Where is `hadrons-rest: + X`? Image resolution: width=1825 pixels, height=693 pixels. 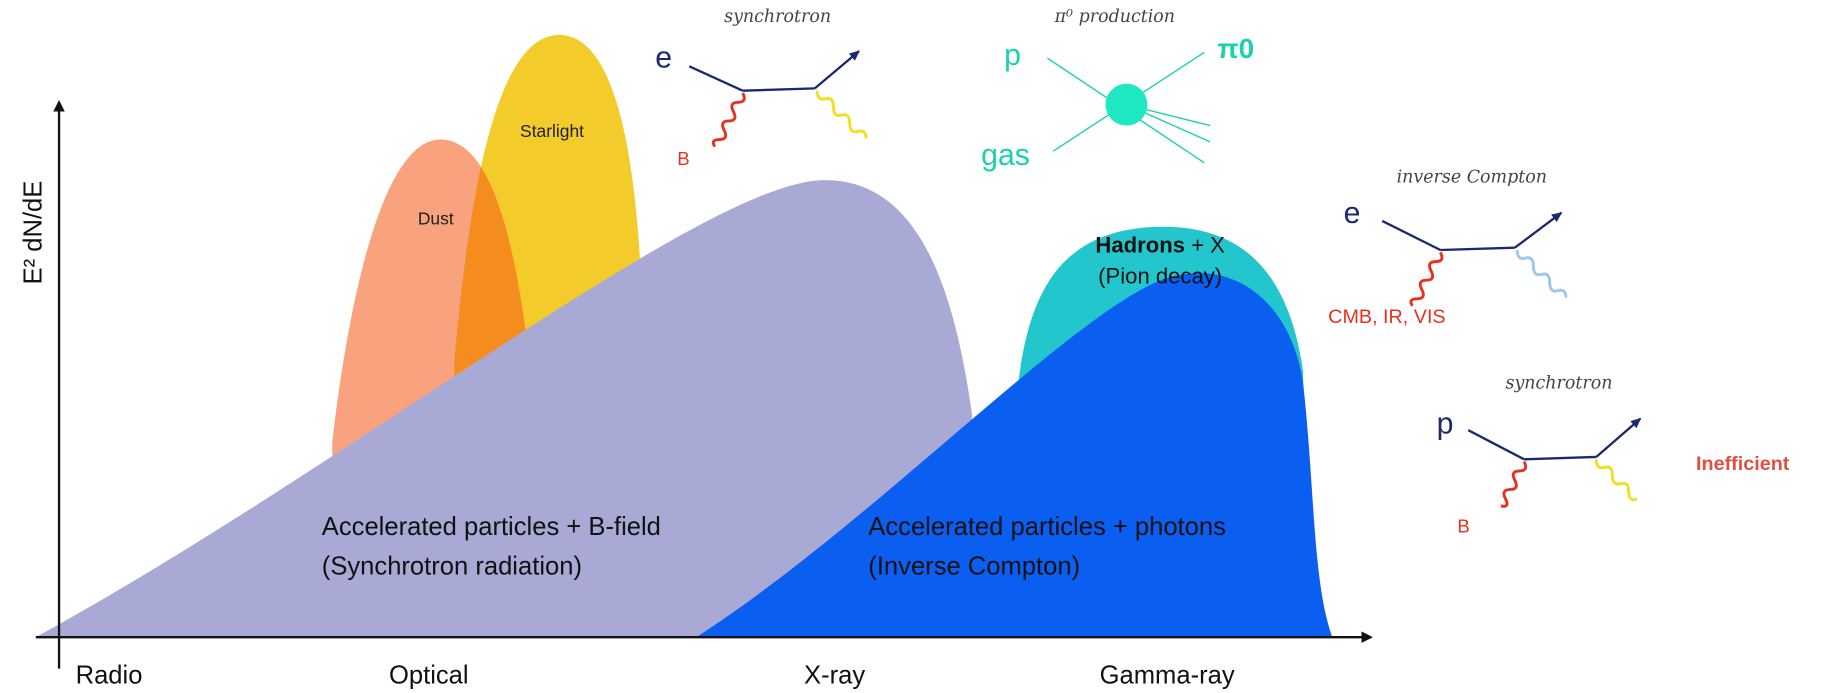
hadrons-rest: + X is located at coordinates (1205, 244).